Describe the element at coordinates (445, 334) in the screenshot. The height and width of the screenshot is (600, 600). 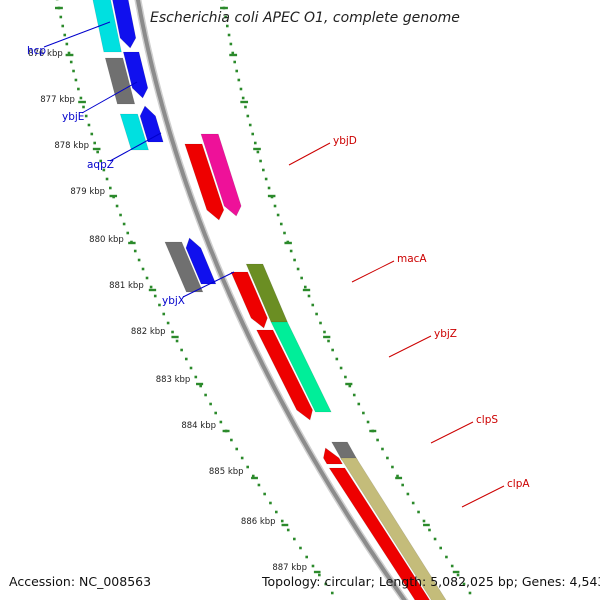
I see `gene-label-ybjZ: ybjZ` at that location.